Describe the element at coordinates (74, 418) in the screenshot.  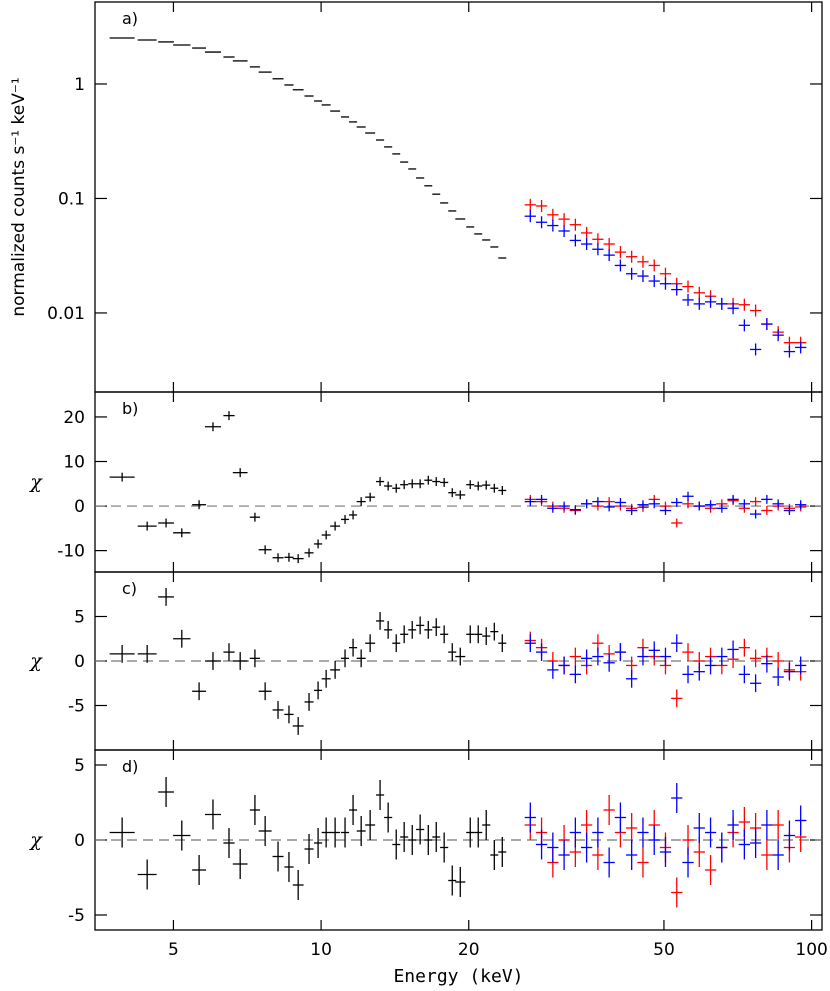
I see `y-tick-label: 20` at that location.